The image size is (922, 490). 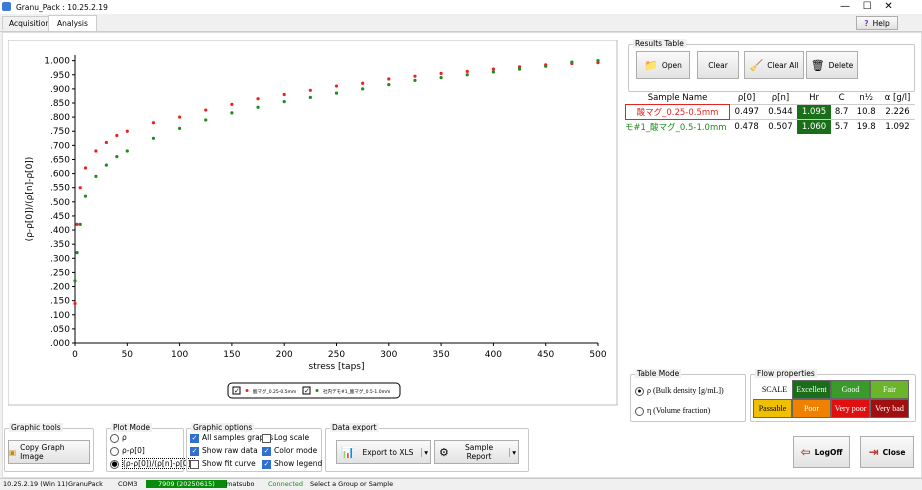 I want to click on x-tick-label: 0, so click(x=75, y=355).